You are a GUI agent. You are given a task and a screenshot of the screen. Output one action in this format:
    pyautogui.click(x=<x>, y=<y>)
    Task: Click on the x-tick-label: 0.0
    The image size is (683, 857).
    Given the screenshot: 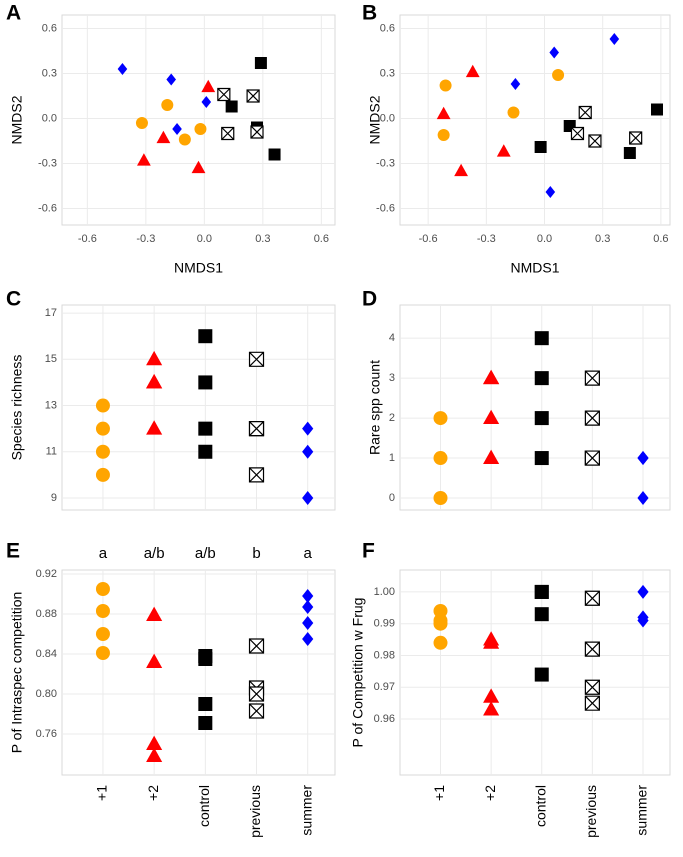 What is the action you would take?
    pyautogui.click(x=204, y=239)
    